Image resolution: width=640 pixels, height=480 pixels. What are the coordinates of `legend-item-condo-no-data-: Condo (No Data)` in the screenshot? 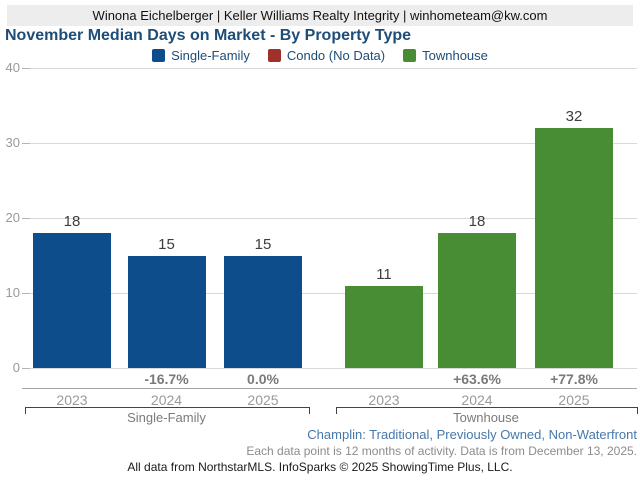 It's located at (326, 55).